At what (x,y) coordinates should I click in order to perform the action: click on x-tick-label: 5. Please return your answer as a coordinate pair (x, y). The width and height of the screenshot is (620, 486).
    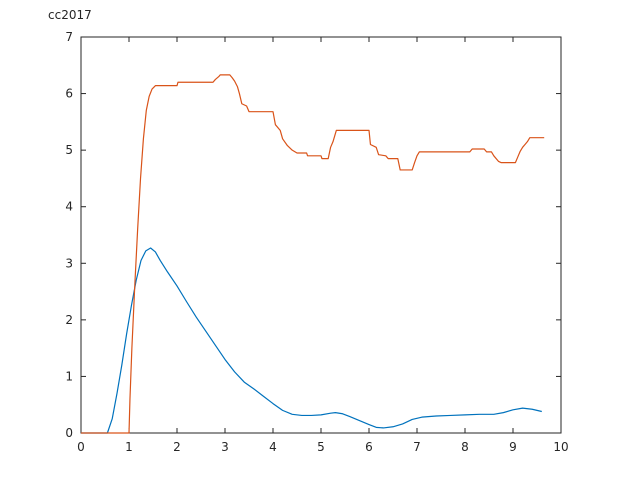
    Looking at the image, I should click on (321, 447).